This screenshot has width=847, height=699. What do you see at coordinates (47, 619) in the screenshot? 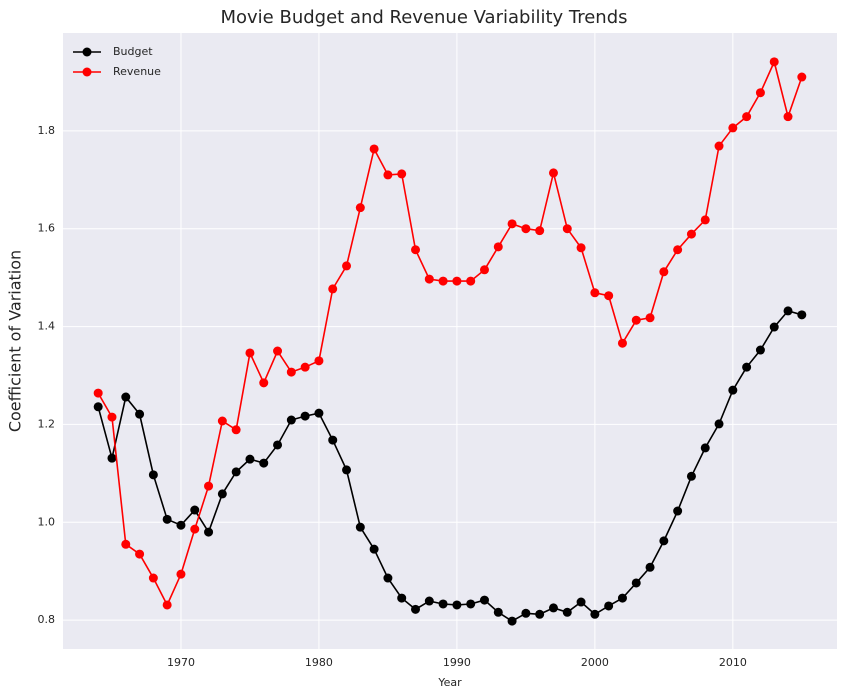
I see `y-tick-label: 0.8` at bounding box center [47, 619].